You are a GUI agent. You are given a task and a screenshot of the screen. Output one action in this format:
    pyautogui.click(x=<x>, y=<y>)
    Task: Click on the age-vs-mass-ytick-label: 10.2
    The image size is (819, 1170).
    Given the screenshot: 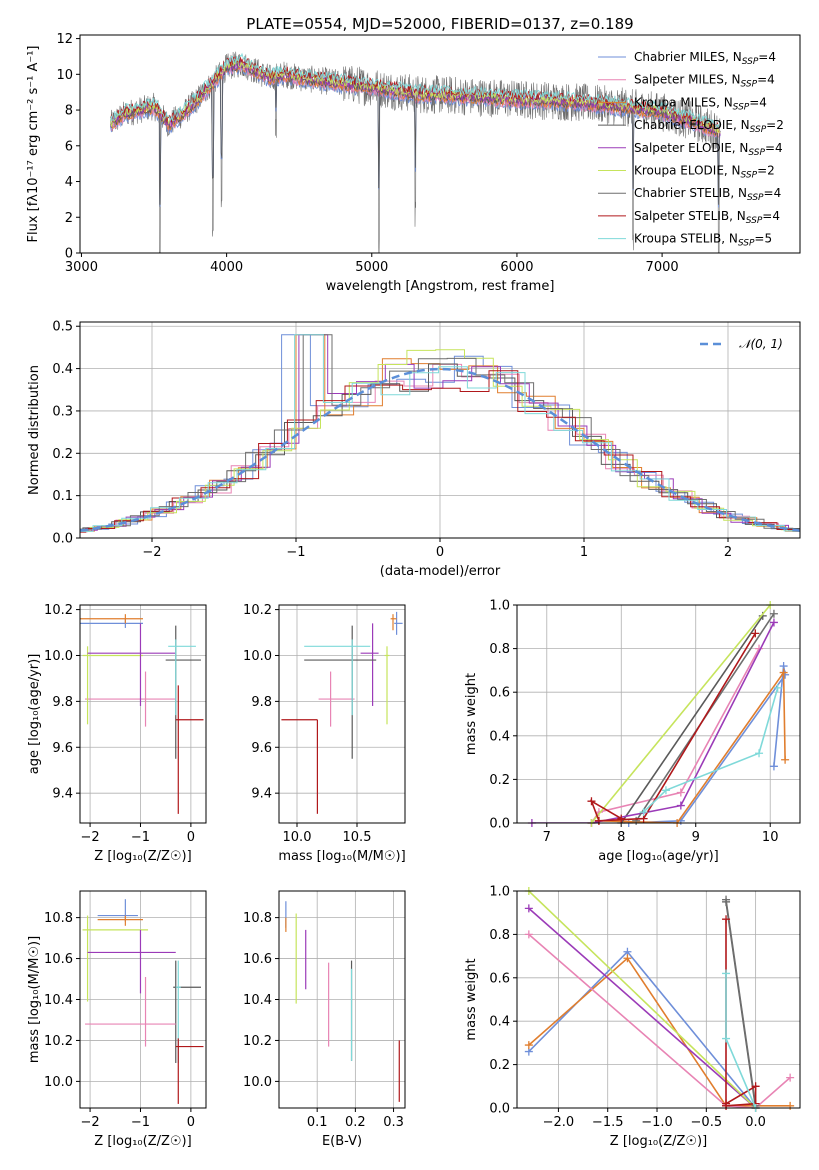 What is the action you would take?
    pyautogui.click(x=257, y=610)
    